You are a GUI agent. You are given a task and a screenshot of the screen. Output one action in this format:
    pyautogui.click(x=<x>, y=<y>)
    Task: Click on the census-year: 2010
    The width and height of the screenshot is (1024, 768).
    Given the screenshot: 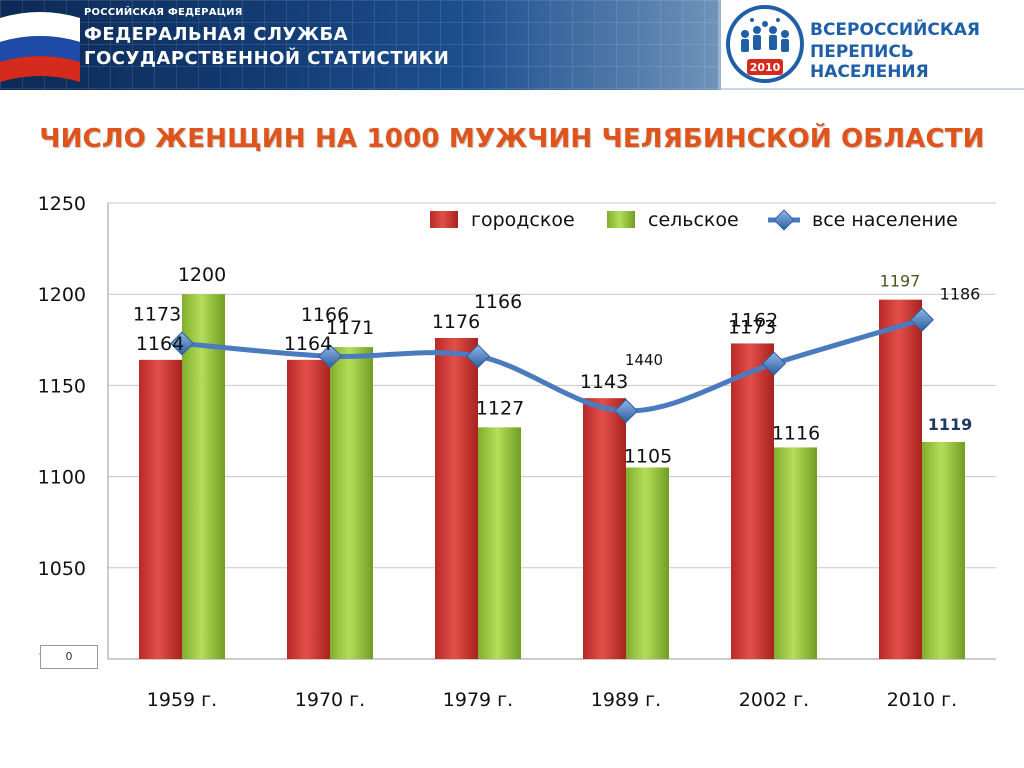 What is the action you would take?
    pyautogui.click(x=765, y=67)
    